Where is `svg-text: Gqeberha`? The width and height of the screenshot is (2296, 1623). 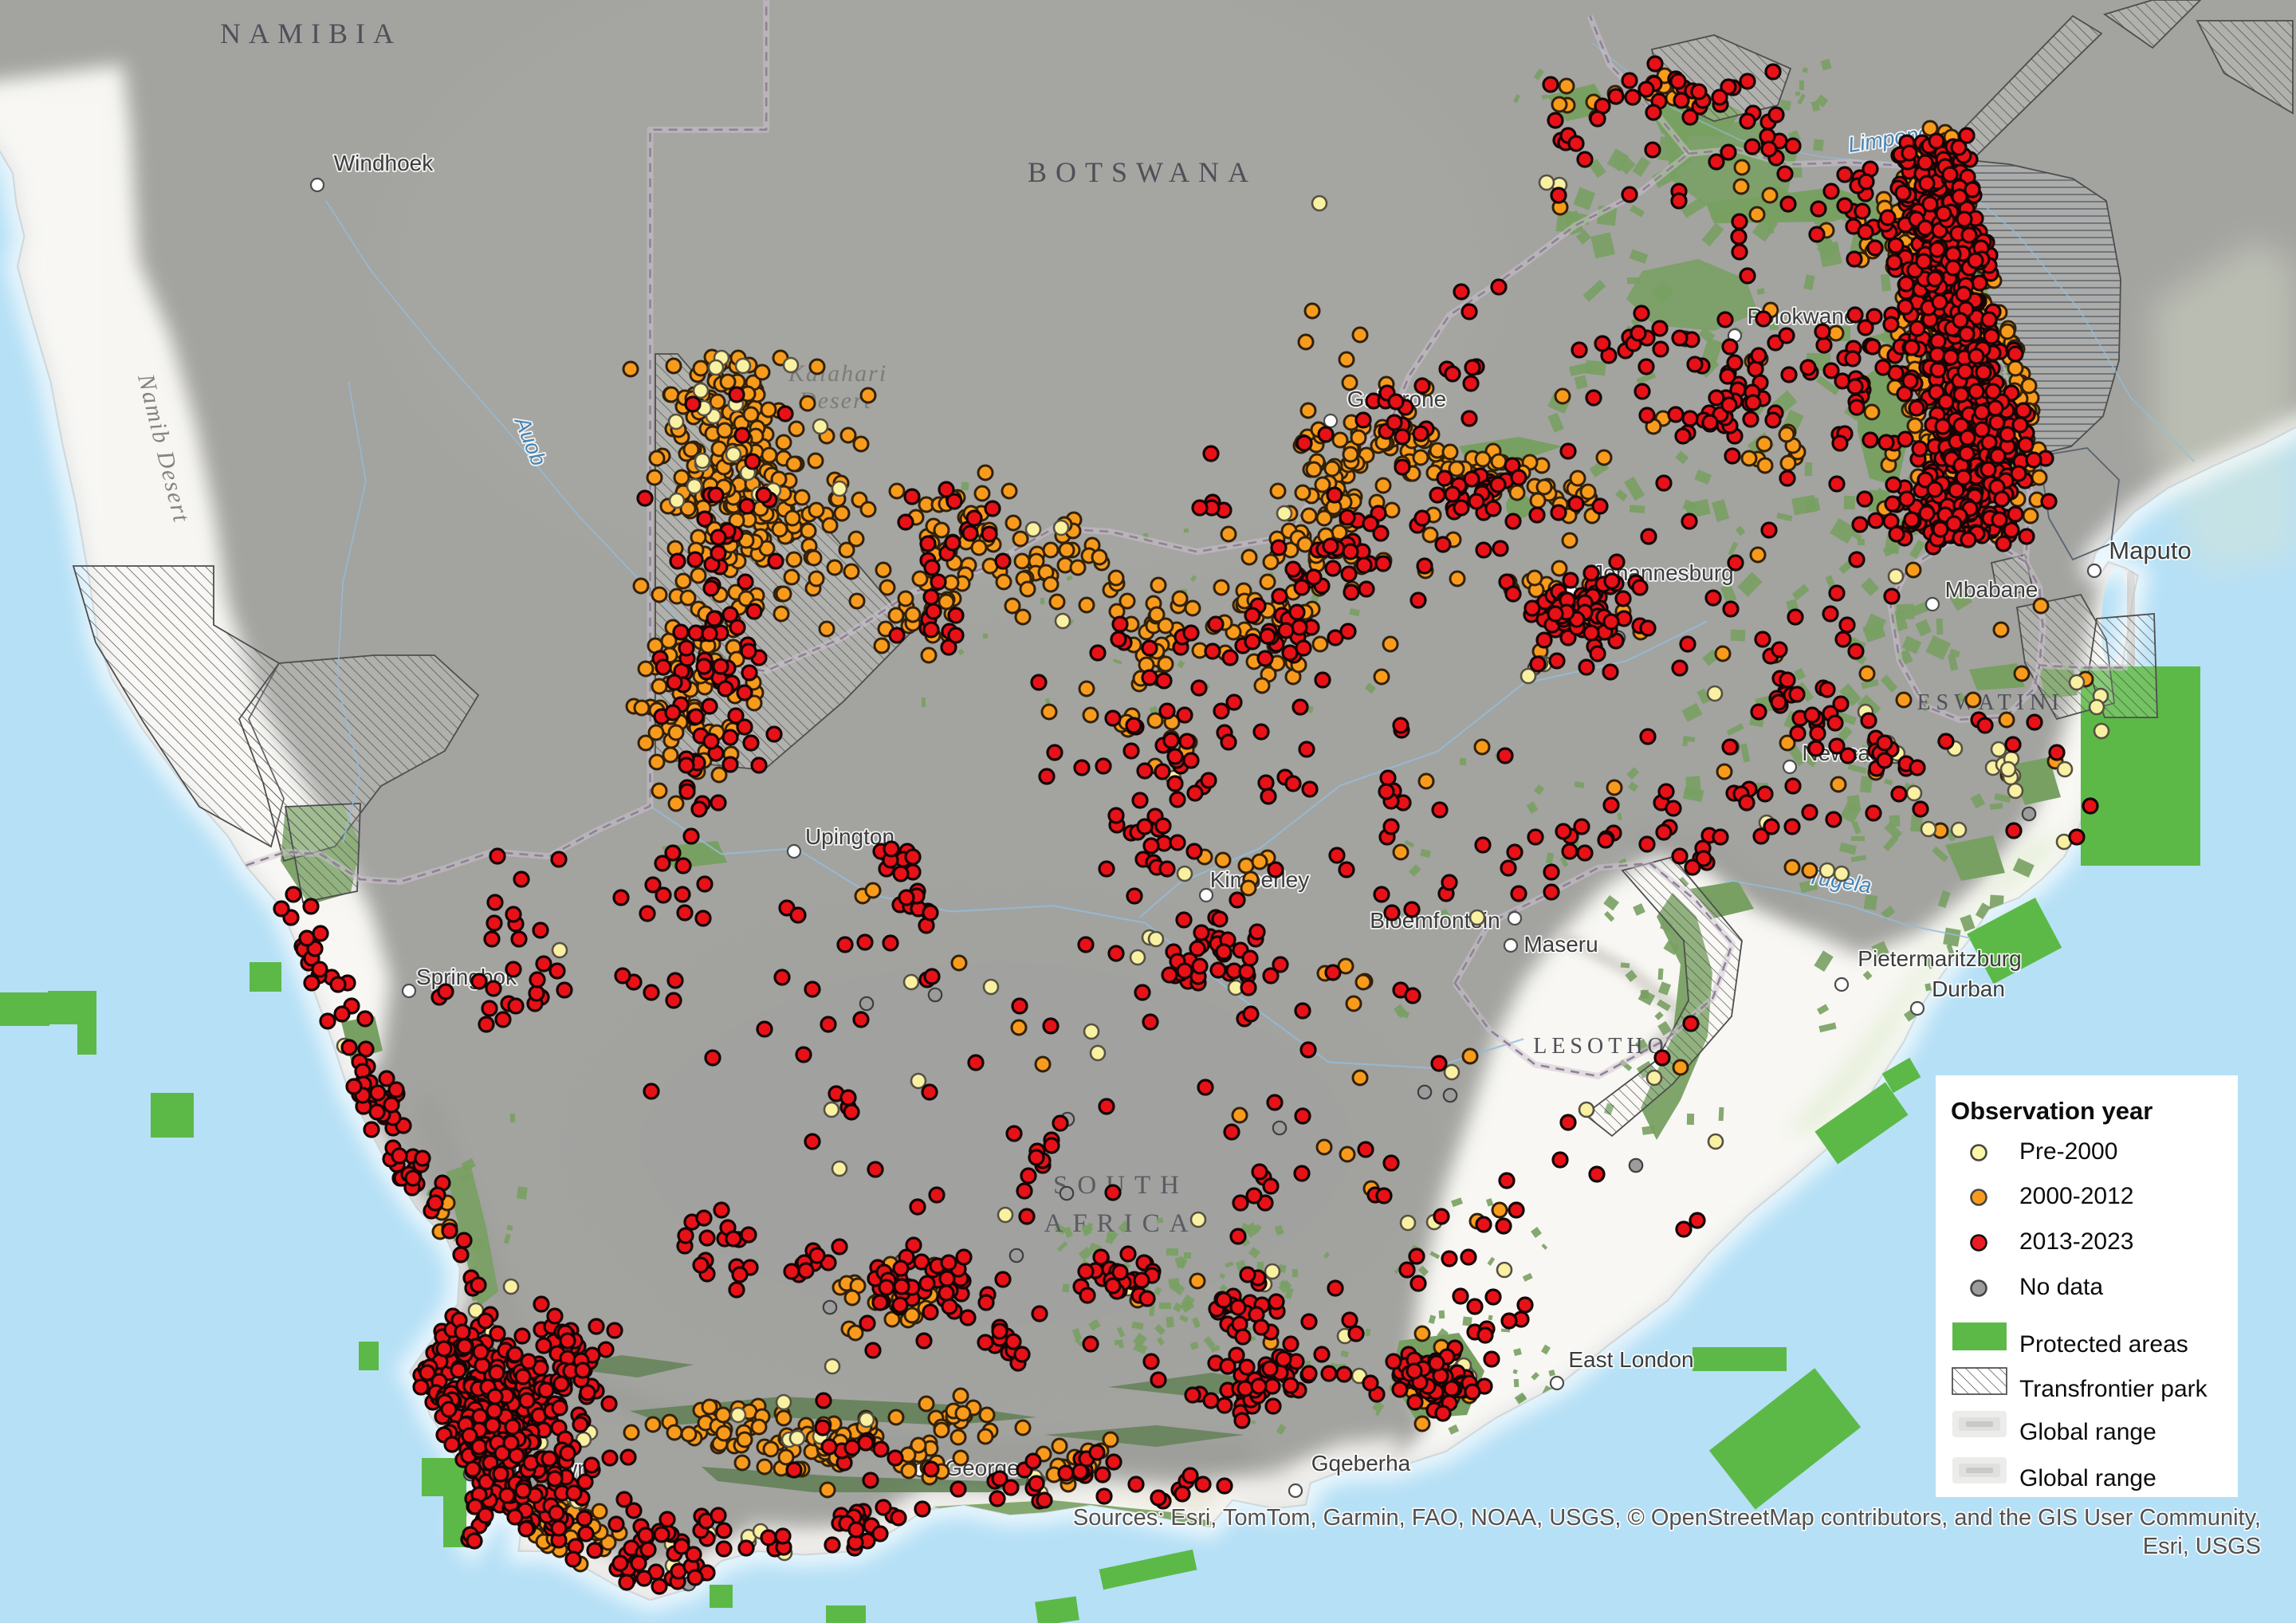
svg-text: Gqeberha is located at coordinates (1361, 1463).